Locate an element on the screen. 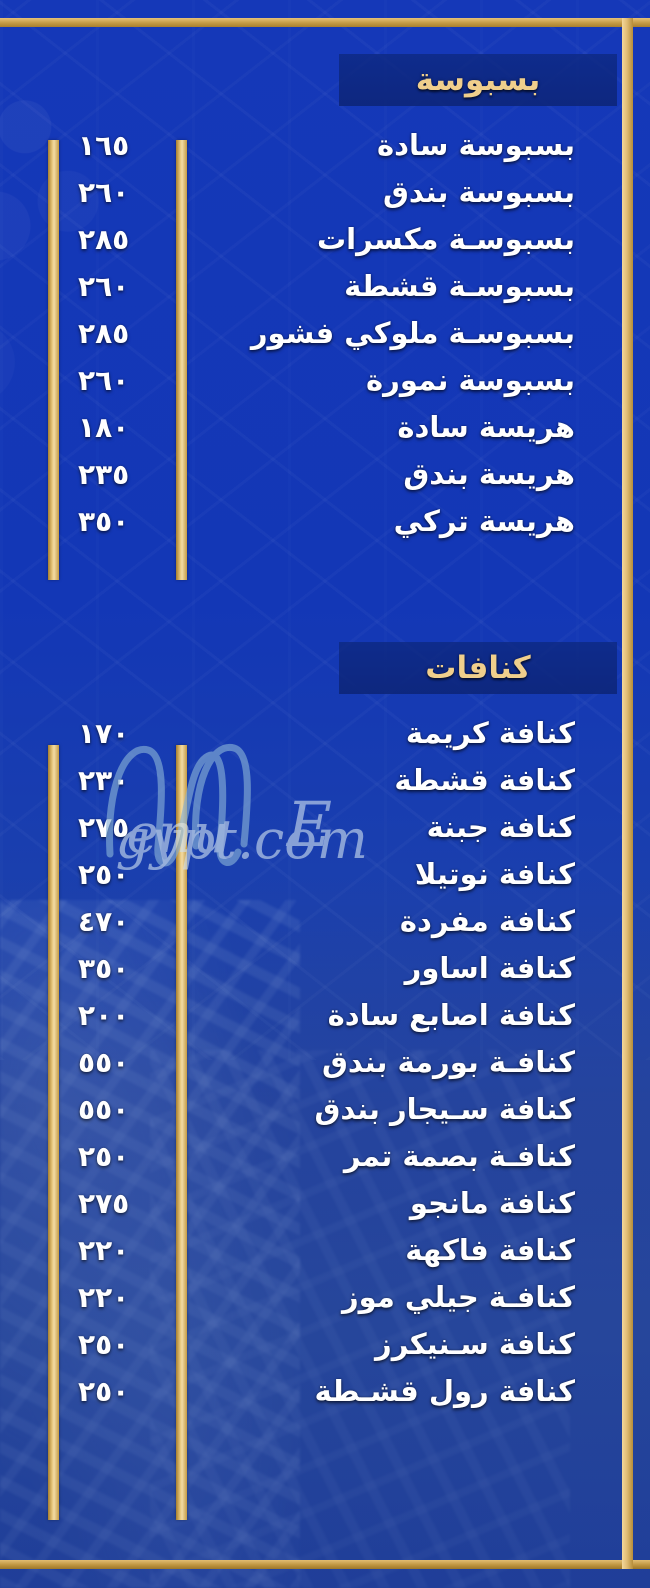 The width and height of the screenshot is (650, 1588). frame-border-right is located at coordinates (627, 793).